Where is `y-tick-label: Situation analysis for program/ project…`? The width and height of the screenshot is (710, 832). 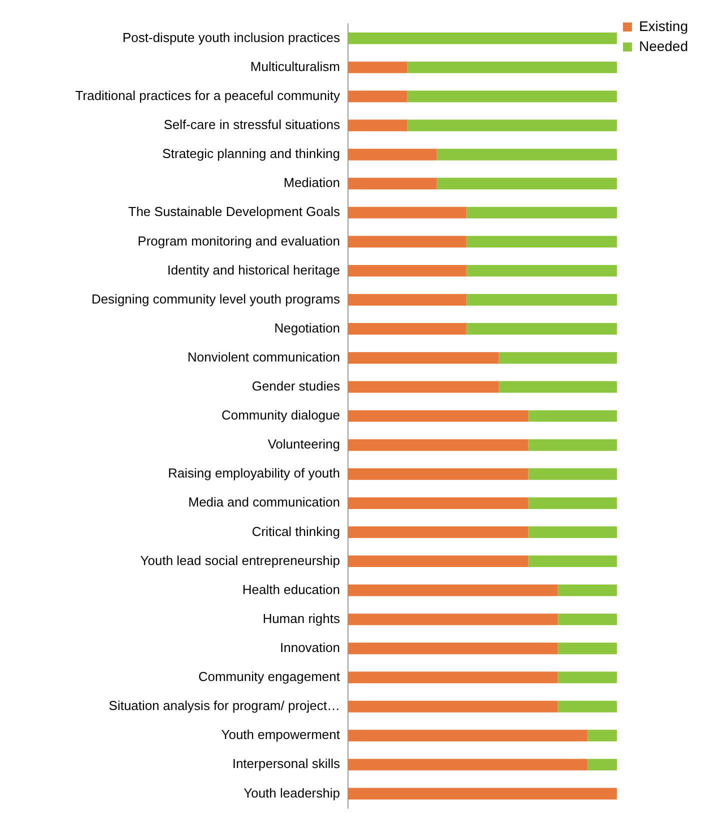 y-tick-label: Situation analysis for program/ project… is located at coordinates (224, 706).